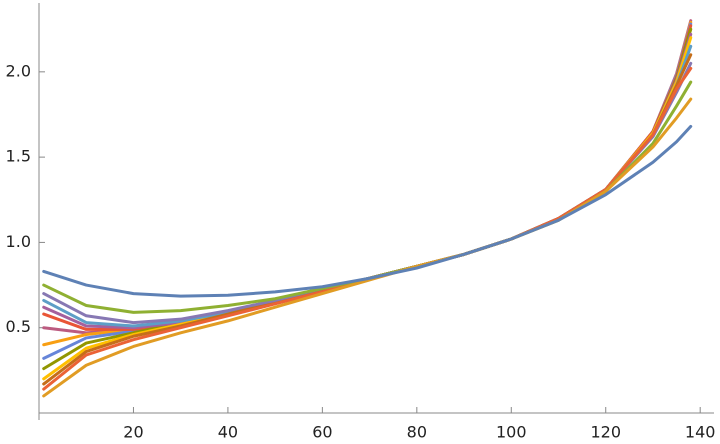 The image size is (720, 444). What do you see at coordinates (18, 326) in the screenshot?
I see `y-tick-label: 0.5` at bounding box center [18, 326].